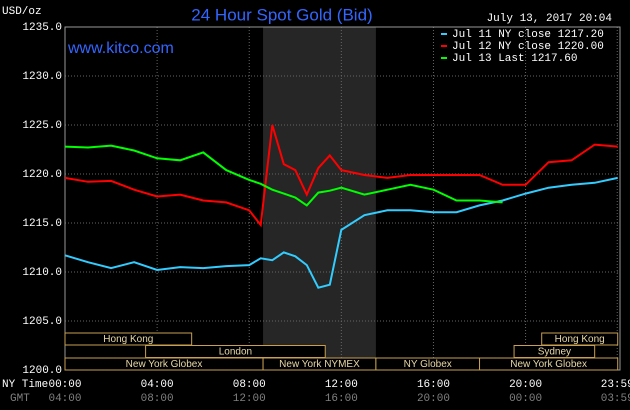 This screenshot has height=410, width=630. What do you see at coordinates (157, 385) in the screenshot?
I see `x-tick-label: 04:00` at bounding box center [157, 385].